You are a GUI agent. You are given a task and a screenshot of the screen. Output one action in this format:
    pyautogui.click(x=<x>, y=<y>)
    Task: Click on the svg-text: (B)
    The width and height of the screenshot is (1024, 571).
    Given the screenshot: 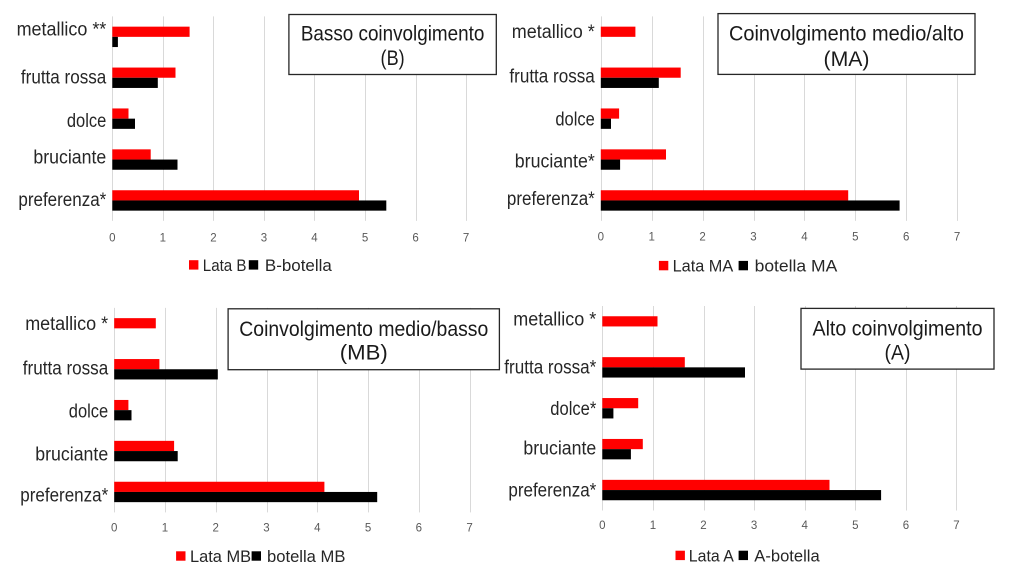 What is the action you would take?
    pyautogui.click(x=393, y=58)
    